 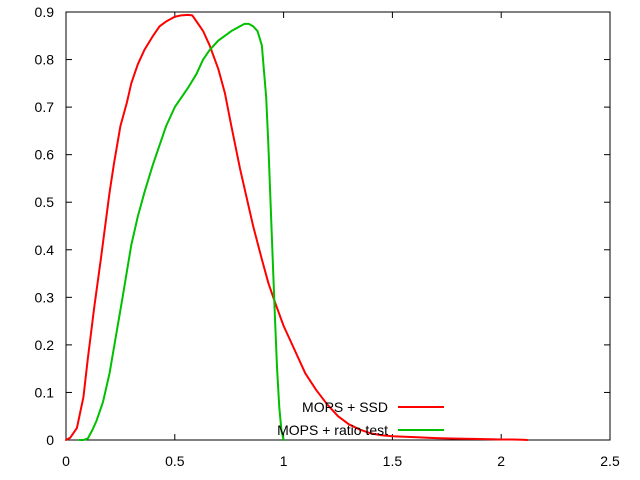 What do you see at coordinates (360, 418) in the screenshot?
I see `legend: MOPS + SSD MOPS + ratio test` at bounding box center [360, 418].